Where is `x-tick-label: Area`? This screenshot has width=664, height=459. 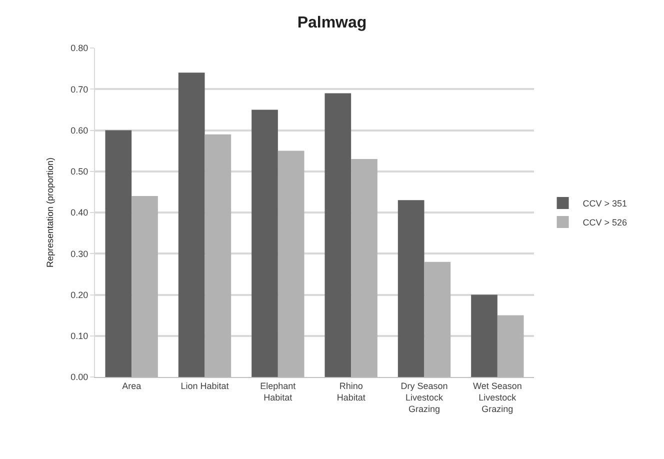
x-tick-label: Area is located at coordinates (132, 385).